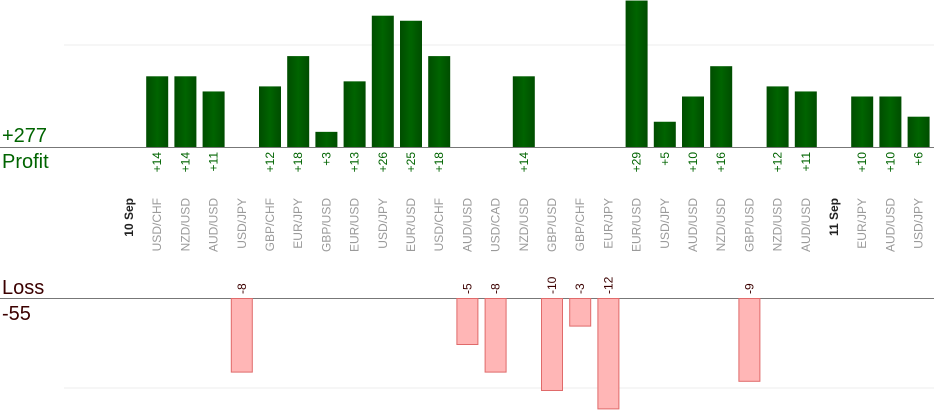  Describe the element at coordinates (496, 225) in the screenshot. I see `pair-label: USD/CAD` at that location.